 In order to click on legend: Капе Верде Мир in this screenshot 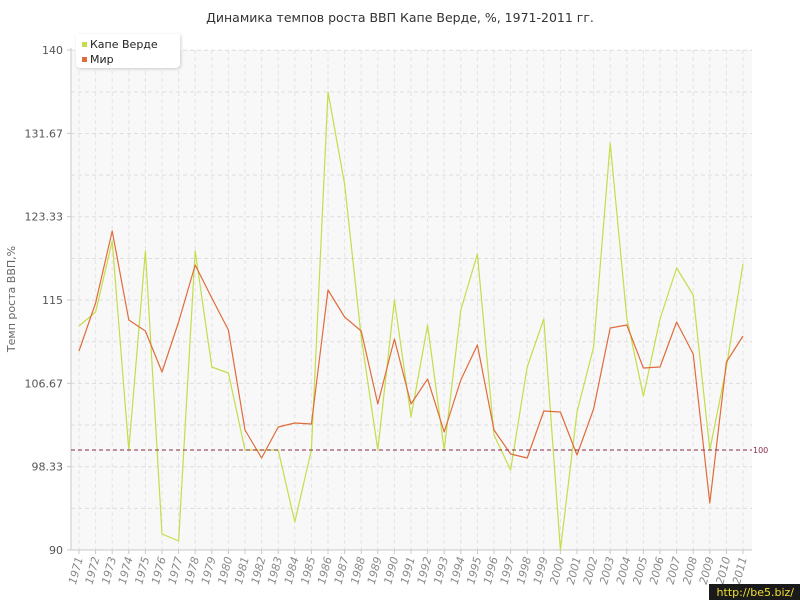, I will do `click(128, 51)`.